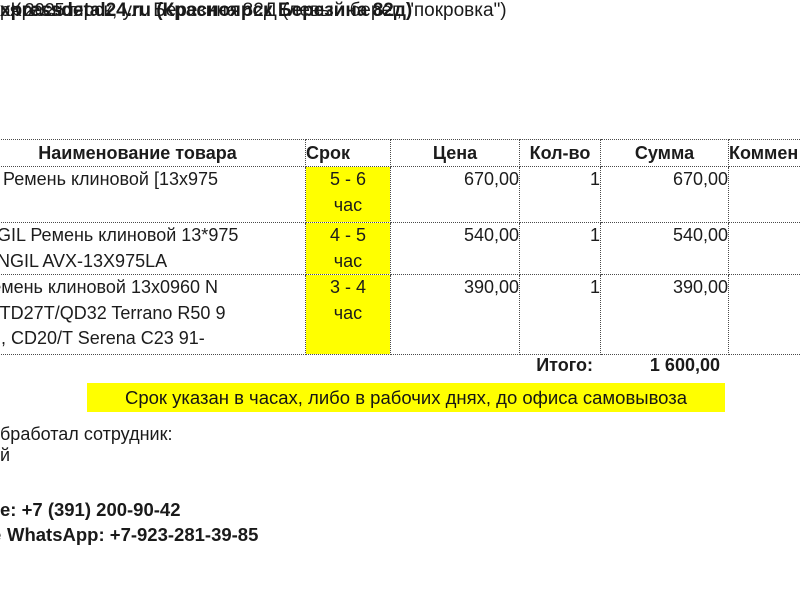 The image size is (800, 600). What do you see at coordinates (153, 153) in the screenshot?
I see `col-header-name: Наименование товара` at bounding box center [153, 153].